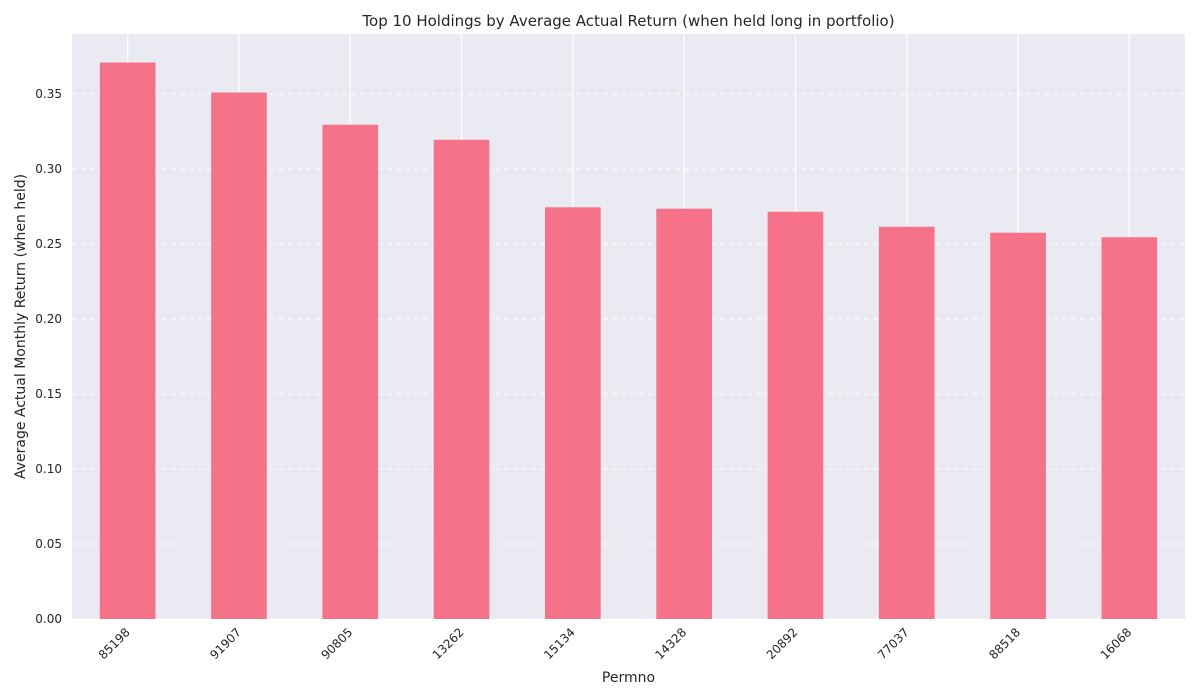 The width and height of the screenshot is (1200, 700). Describe the element at coordinates (48, 544) in the screenshot. I see `y-tick-label: 0.05` at that location.